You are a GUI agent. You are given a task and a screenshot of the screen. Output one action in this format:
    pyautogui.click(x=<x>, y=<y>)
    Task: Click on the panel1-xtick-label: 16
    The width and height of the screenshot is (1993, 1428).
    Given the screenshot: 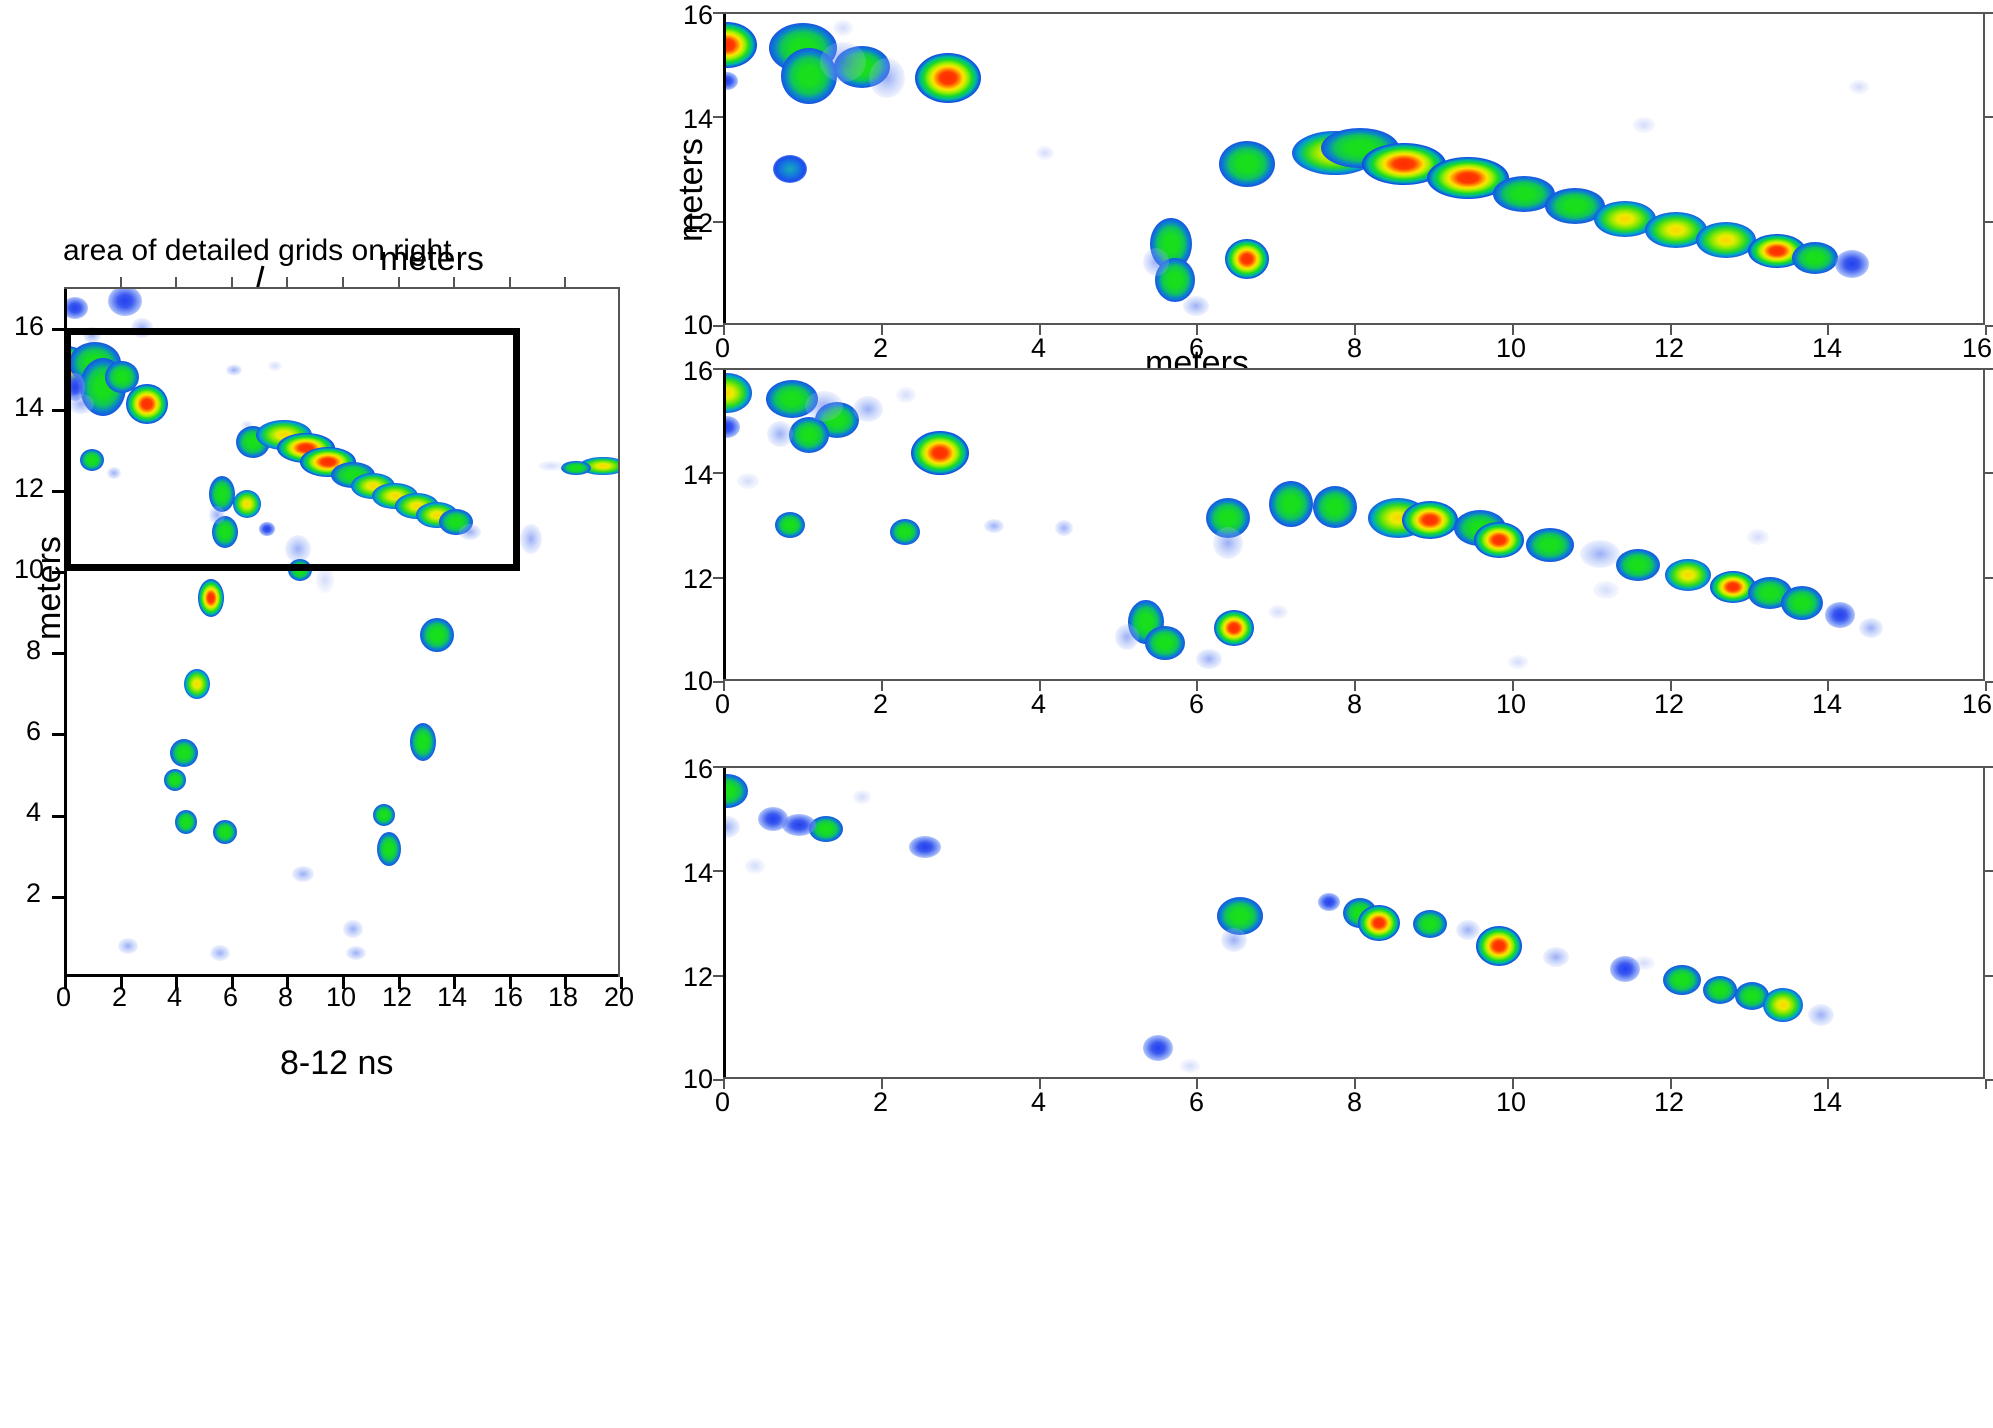 What is the action you would take?
    pyautogui.click(x=1977, y=348)
    